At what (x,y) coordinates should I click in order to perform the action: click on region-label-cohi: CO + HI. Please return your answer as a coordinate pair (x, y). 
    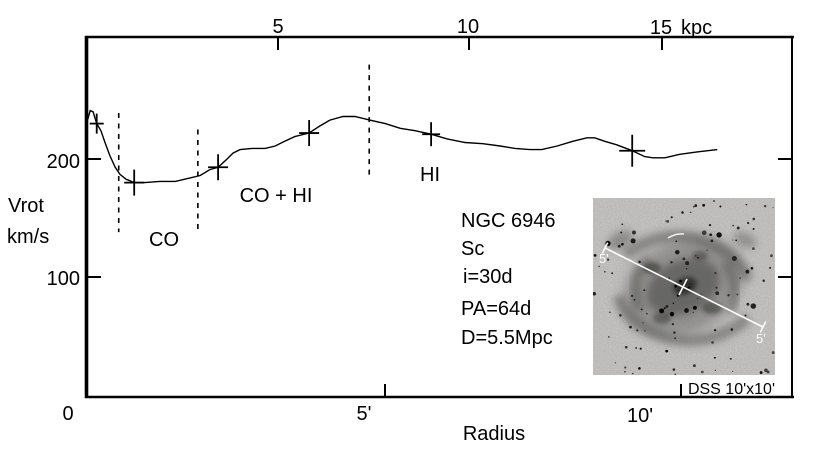
    Looking at the image, I should click on (276, 196).